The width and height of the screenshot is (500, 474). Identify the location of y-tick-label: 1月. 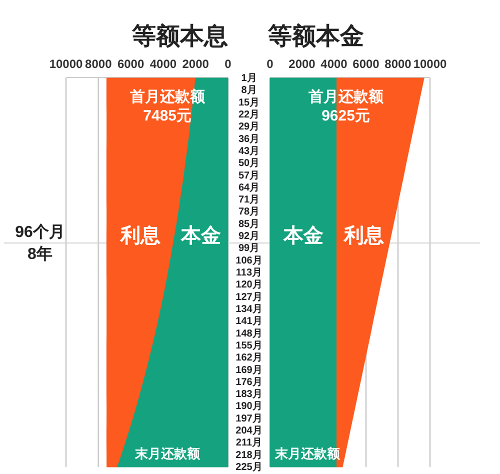
(249, 78).